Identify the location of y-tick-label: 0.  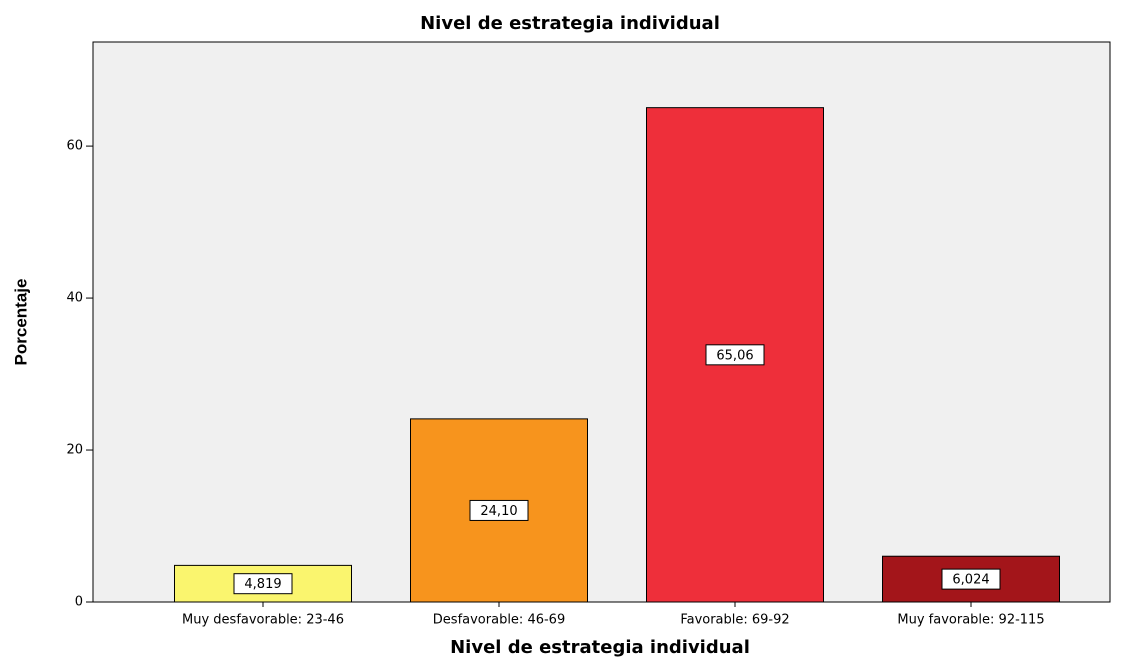
(79, 602).